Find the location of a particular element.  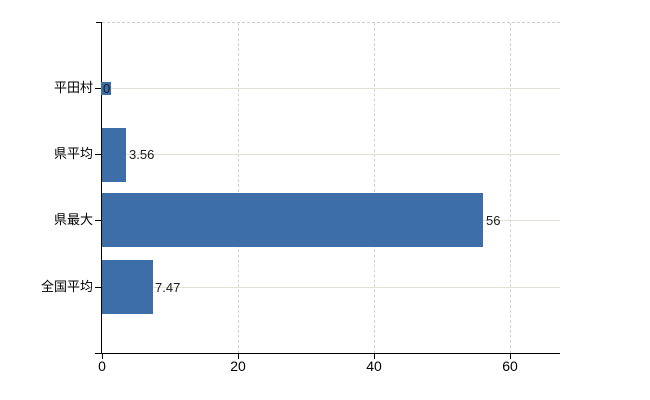

category-label-kenheikin: 県平均 is located at coordinates (73, 153).